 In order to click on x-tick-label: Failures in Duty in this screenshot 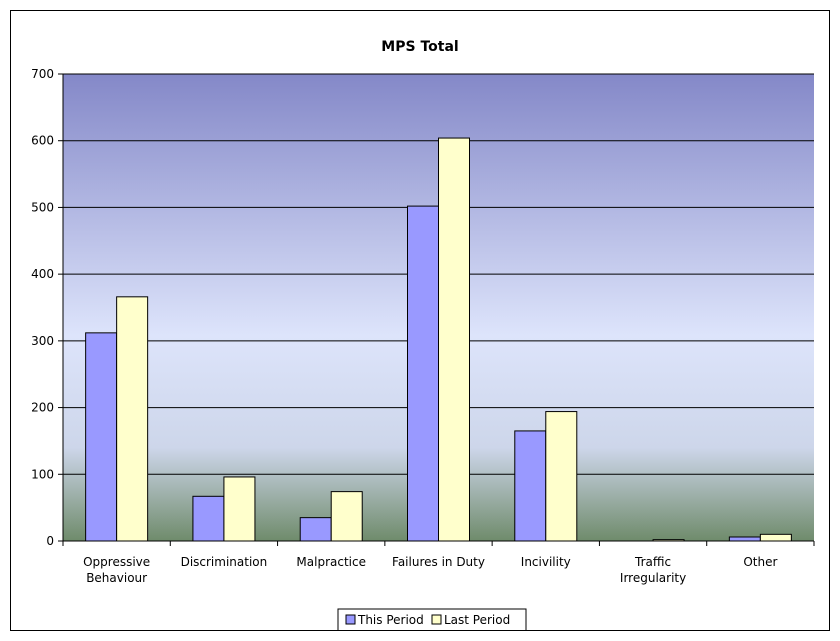, I will do `click(438, 562)`.